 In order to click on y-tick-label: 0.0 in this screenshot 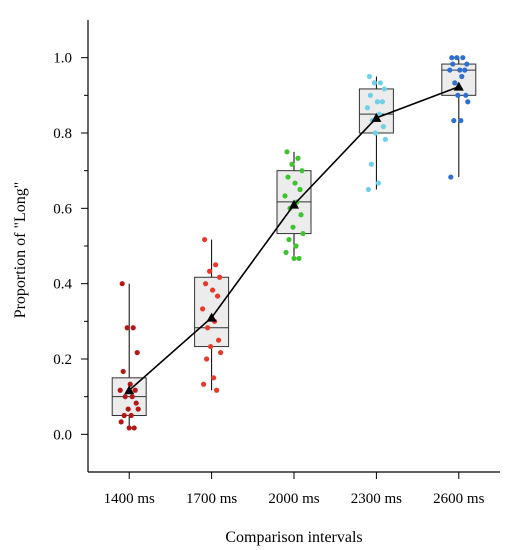, I will do `click(62, 435)`.